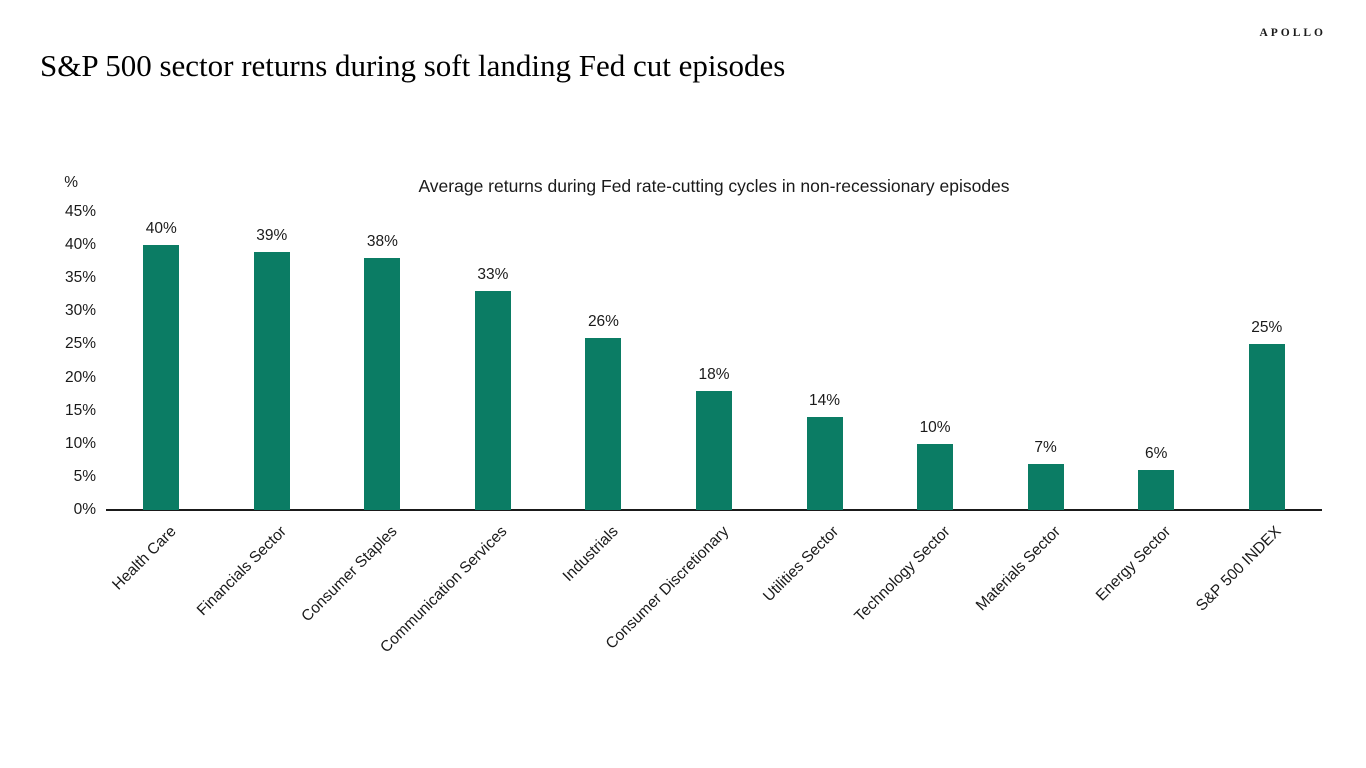 Image resolution: width=1366 pixels, height=768 pixels. Describe the element at coordinates (80, 443) in the screenshot. I see `y-axis-tick-label: 10%` at that location.